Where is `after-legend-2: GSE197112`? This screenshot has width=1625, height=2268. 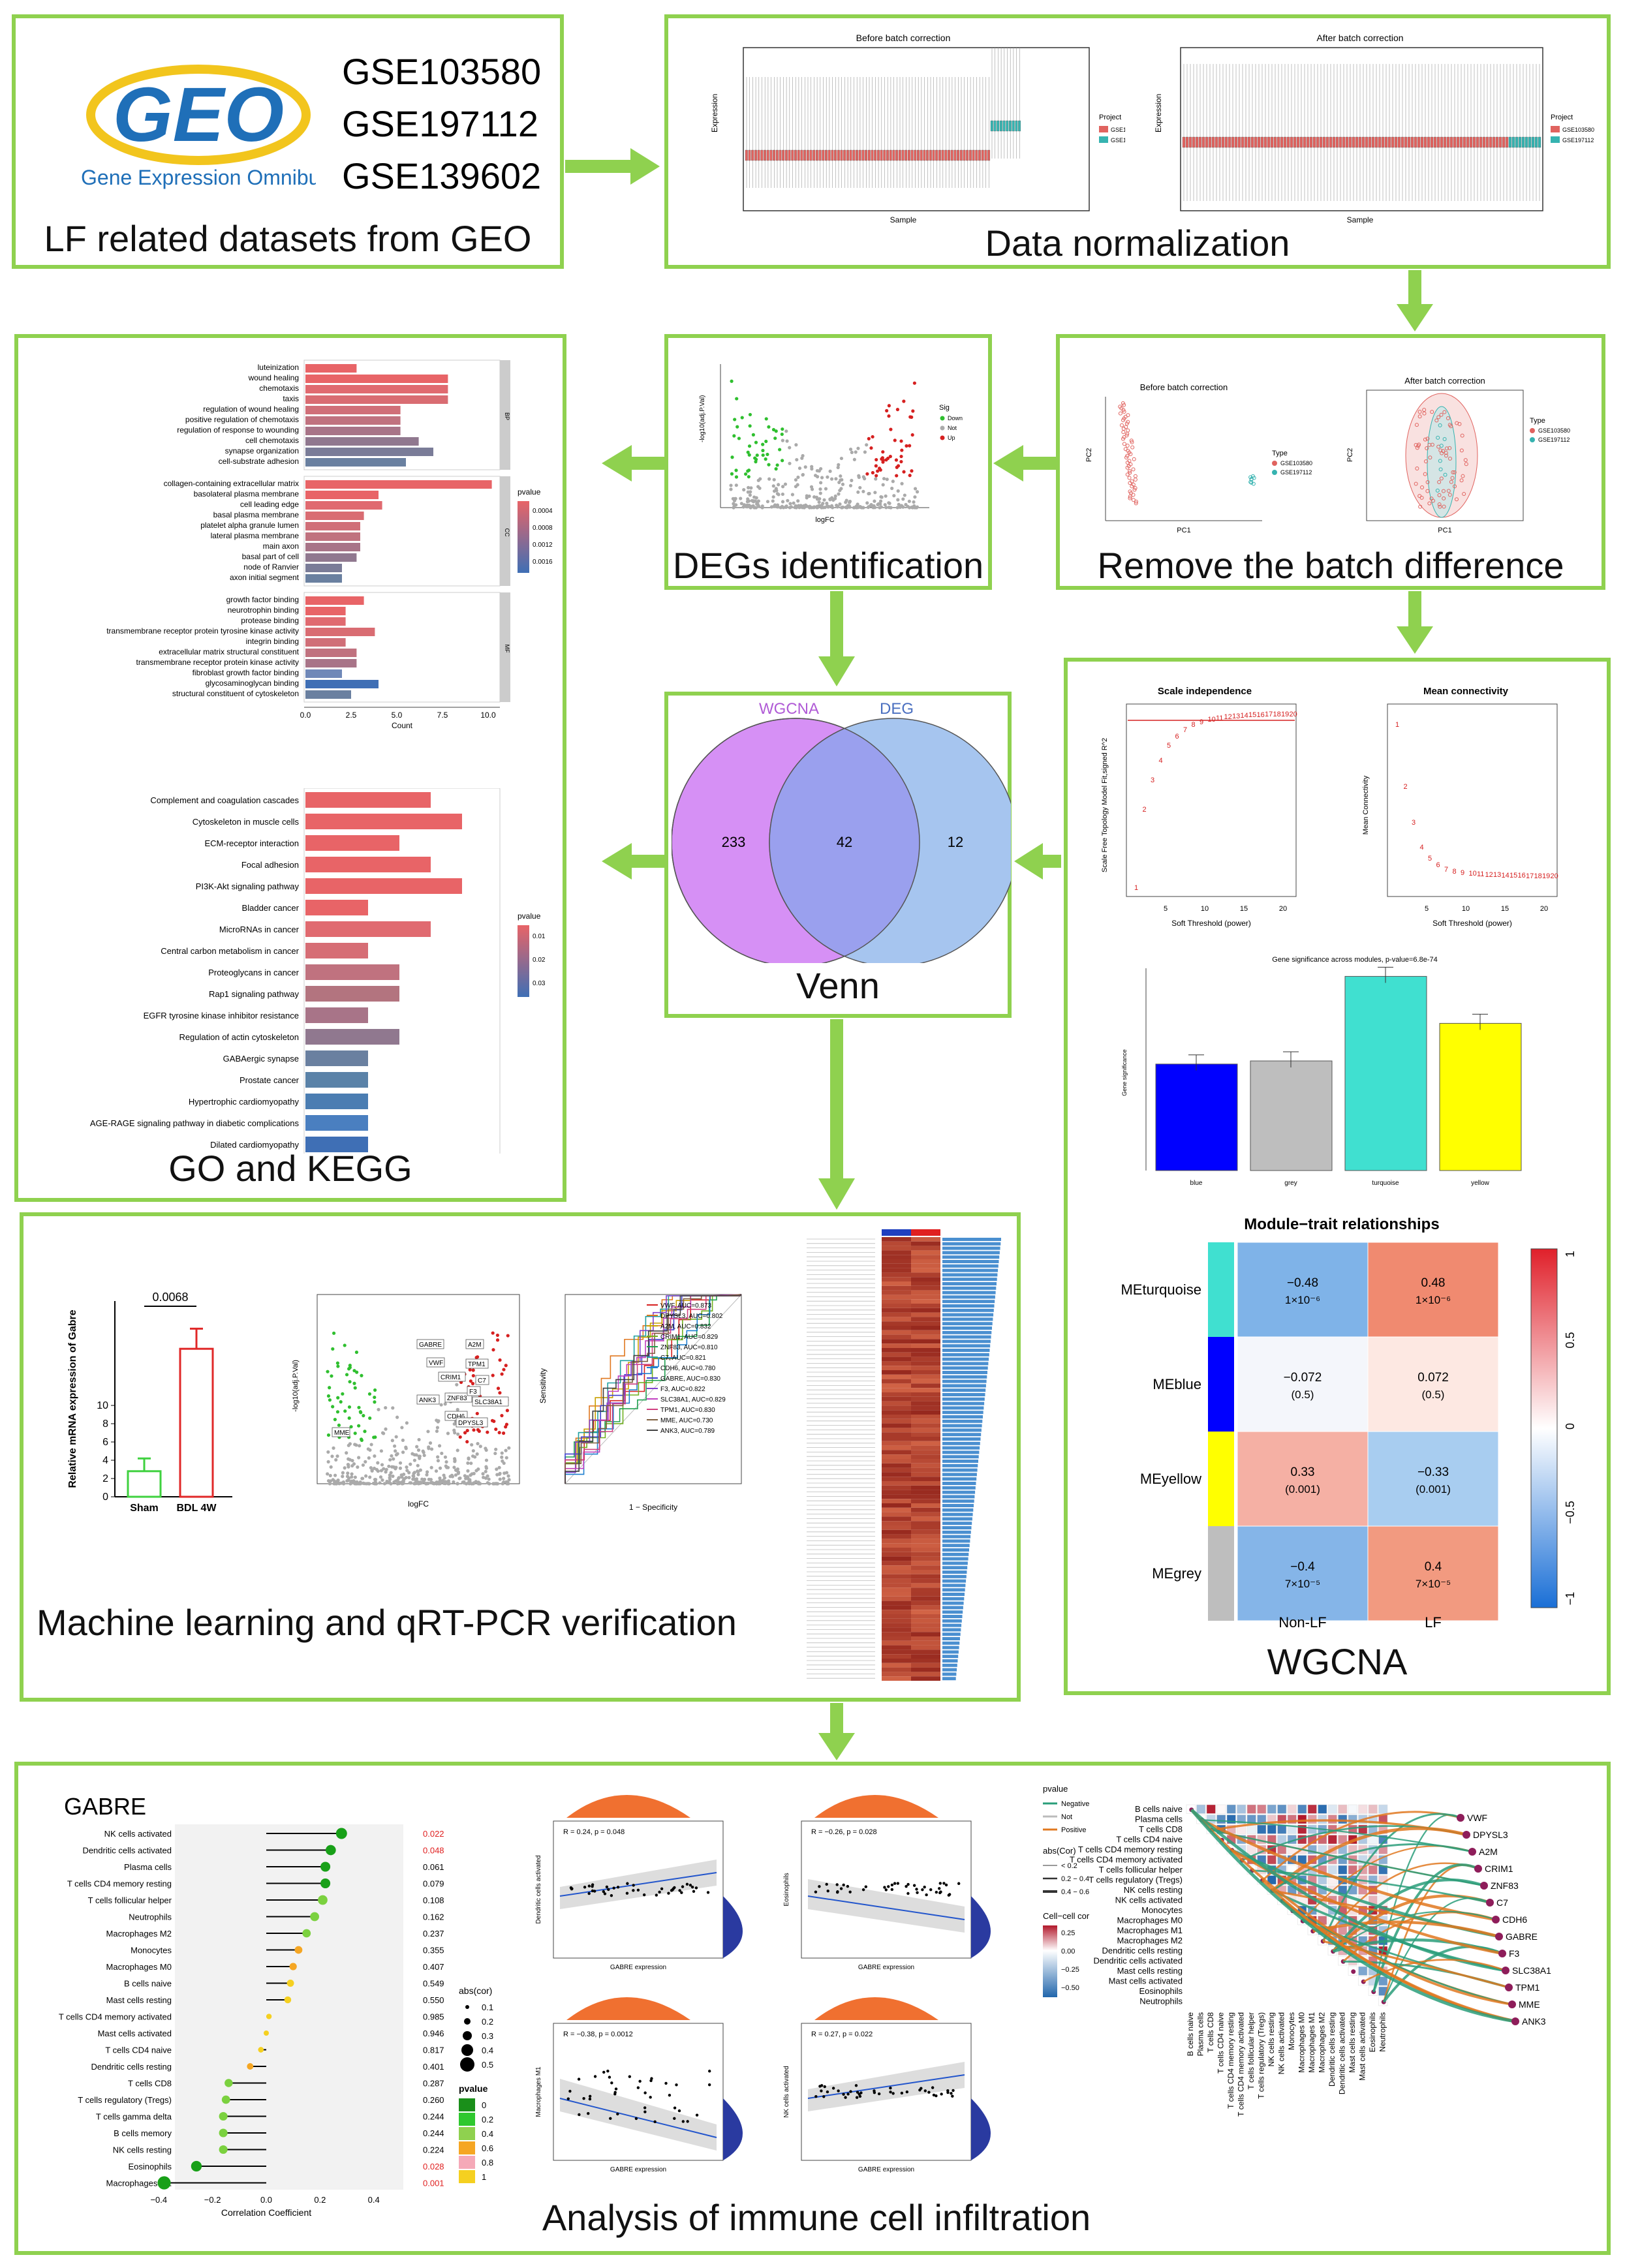 after-legend-2: GSE197112 is located at coordinates (1578, 140).